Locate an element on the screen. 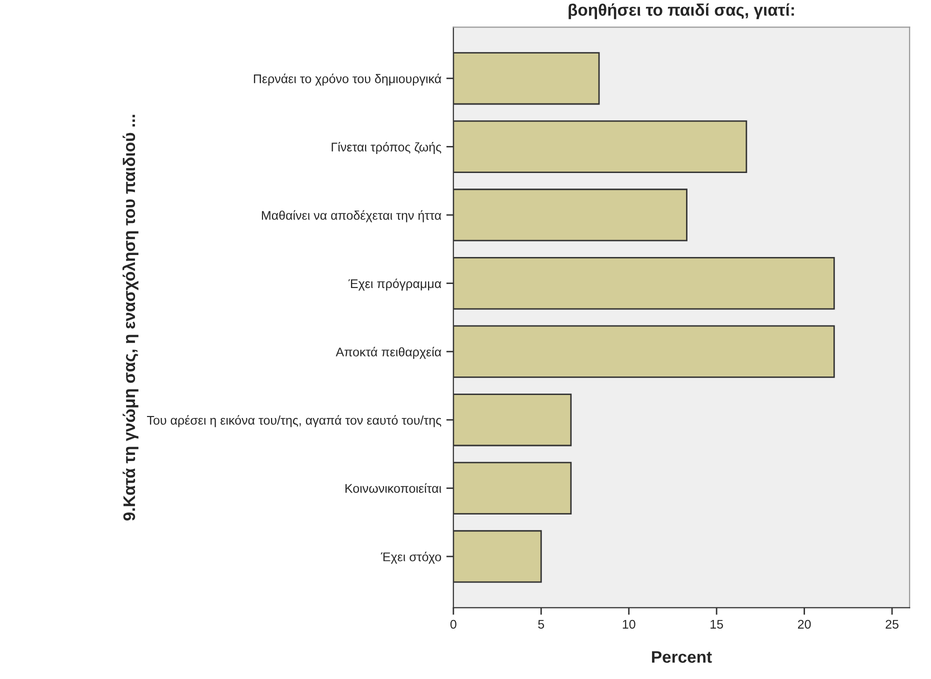  y-tick-label: Κοινωνικοποιείται is located at coordinates (393, 488).